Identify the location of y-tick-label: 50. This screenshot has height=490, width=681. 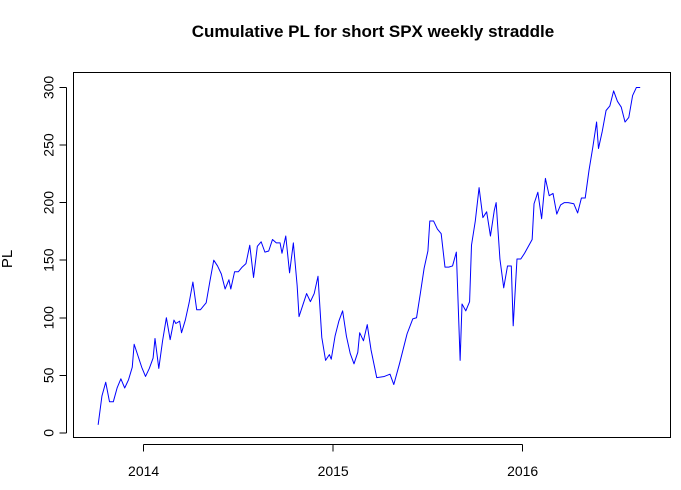
(48, 375).